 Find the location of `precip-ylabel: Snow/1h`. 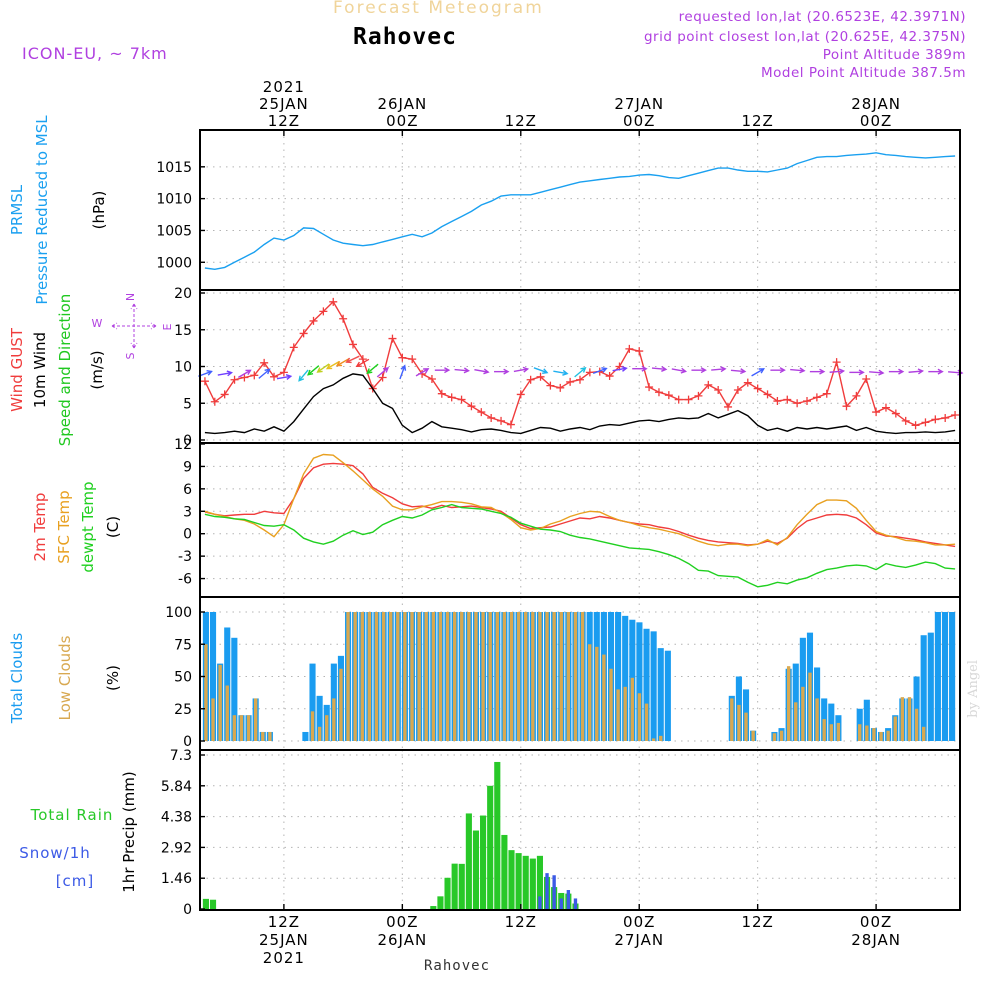

precip-ylabel: Snow/1h is located at coordinates (55, 853).